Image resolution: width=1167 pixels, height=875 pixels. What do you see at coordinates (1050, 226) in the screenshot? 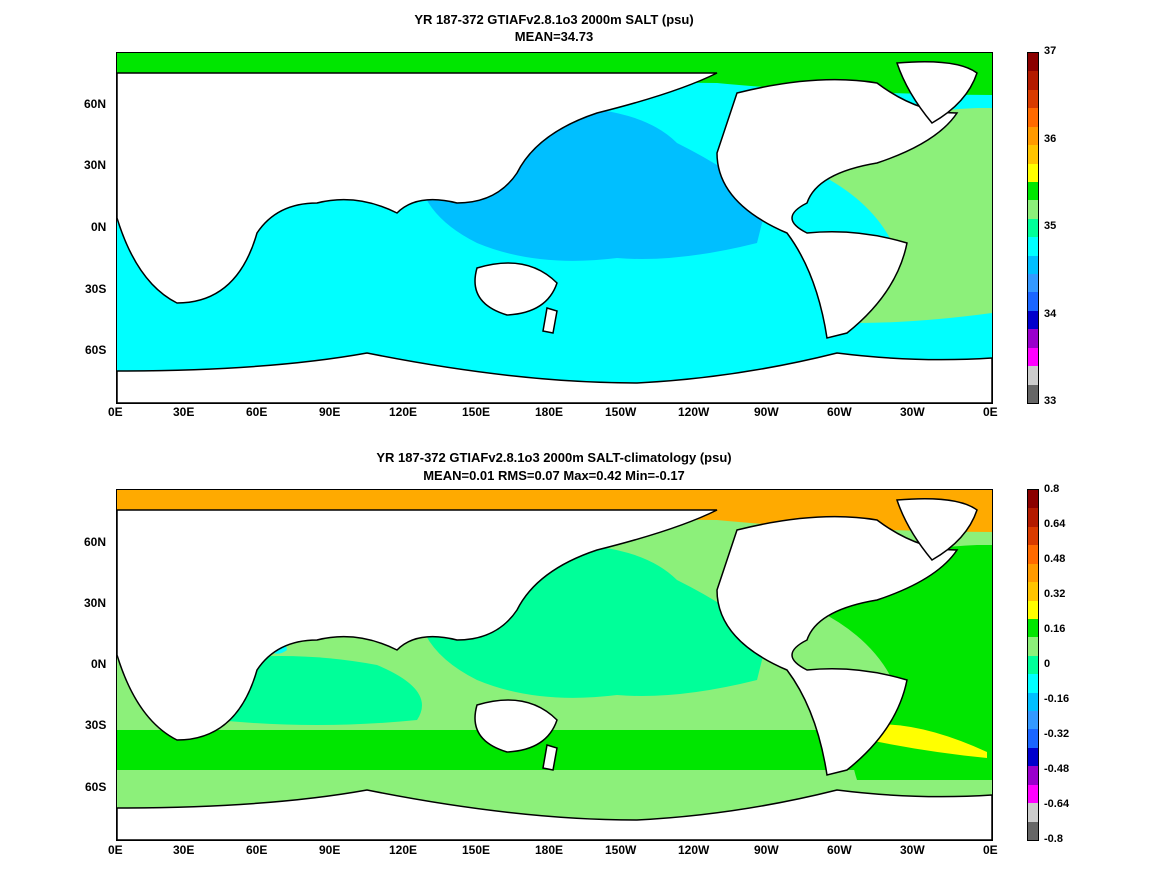
I see `colorbar-label: 35` at bounding box center [1050, 226].